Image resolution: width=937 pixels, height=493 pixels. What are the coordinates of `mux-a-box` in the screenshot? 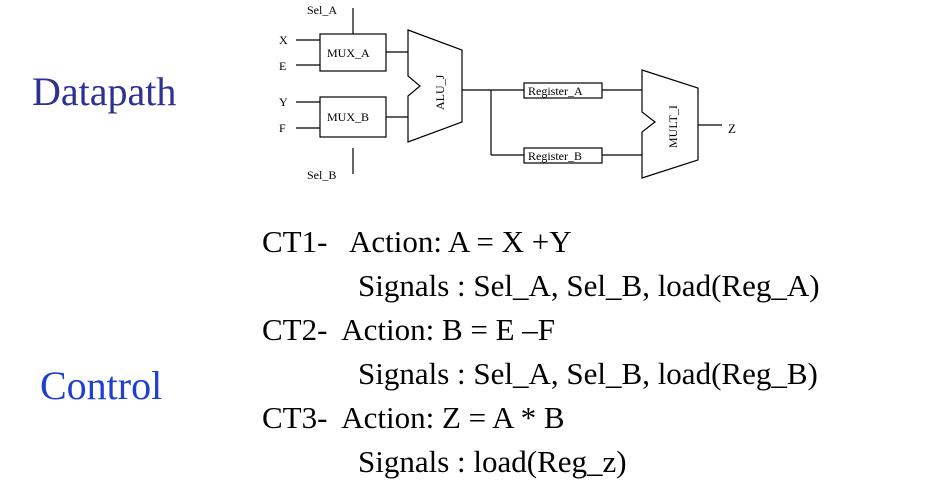 It's located at (353, 52).